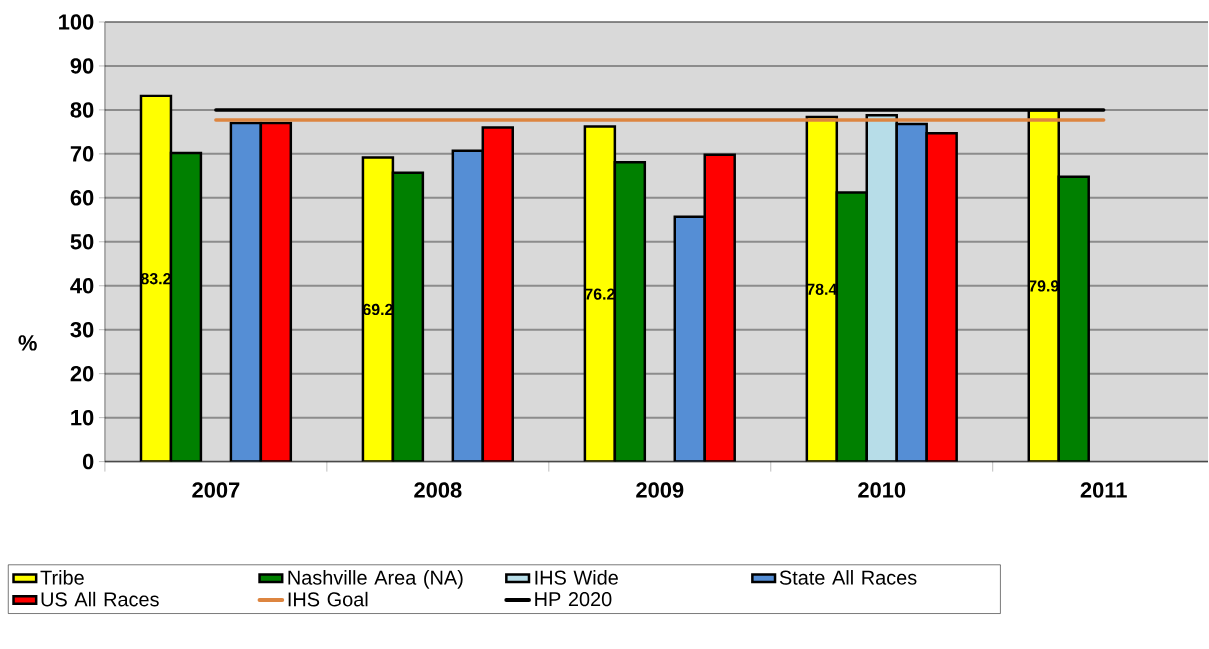 This screenshot has height=649, width=1209. Describe the element at coordinates (82, 197) in the screenshot. I see `y-tick-label: 60` at that location.